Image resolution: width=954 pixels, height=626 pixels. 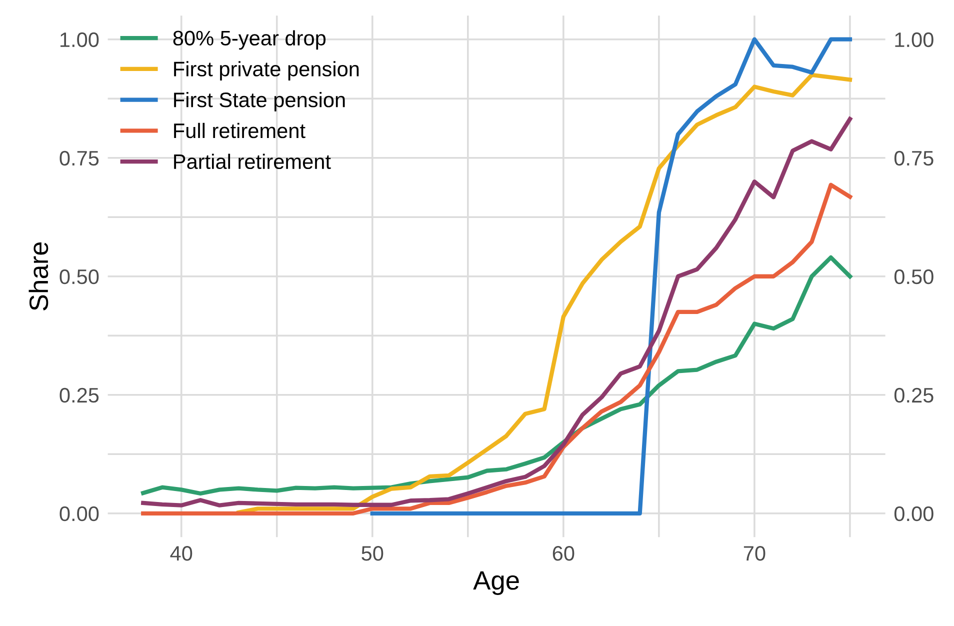 I want to click on x-tick-label: 40, so click(x=181, y=553).